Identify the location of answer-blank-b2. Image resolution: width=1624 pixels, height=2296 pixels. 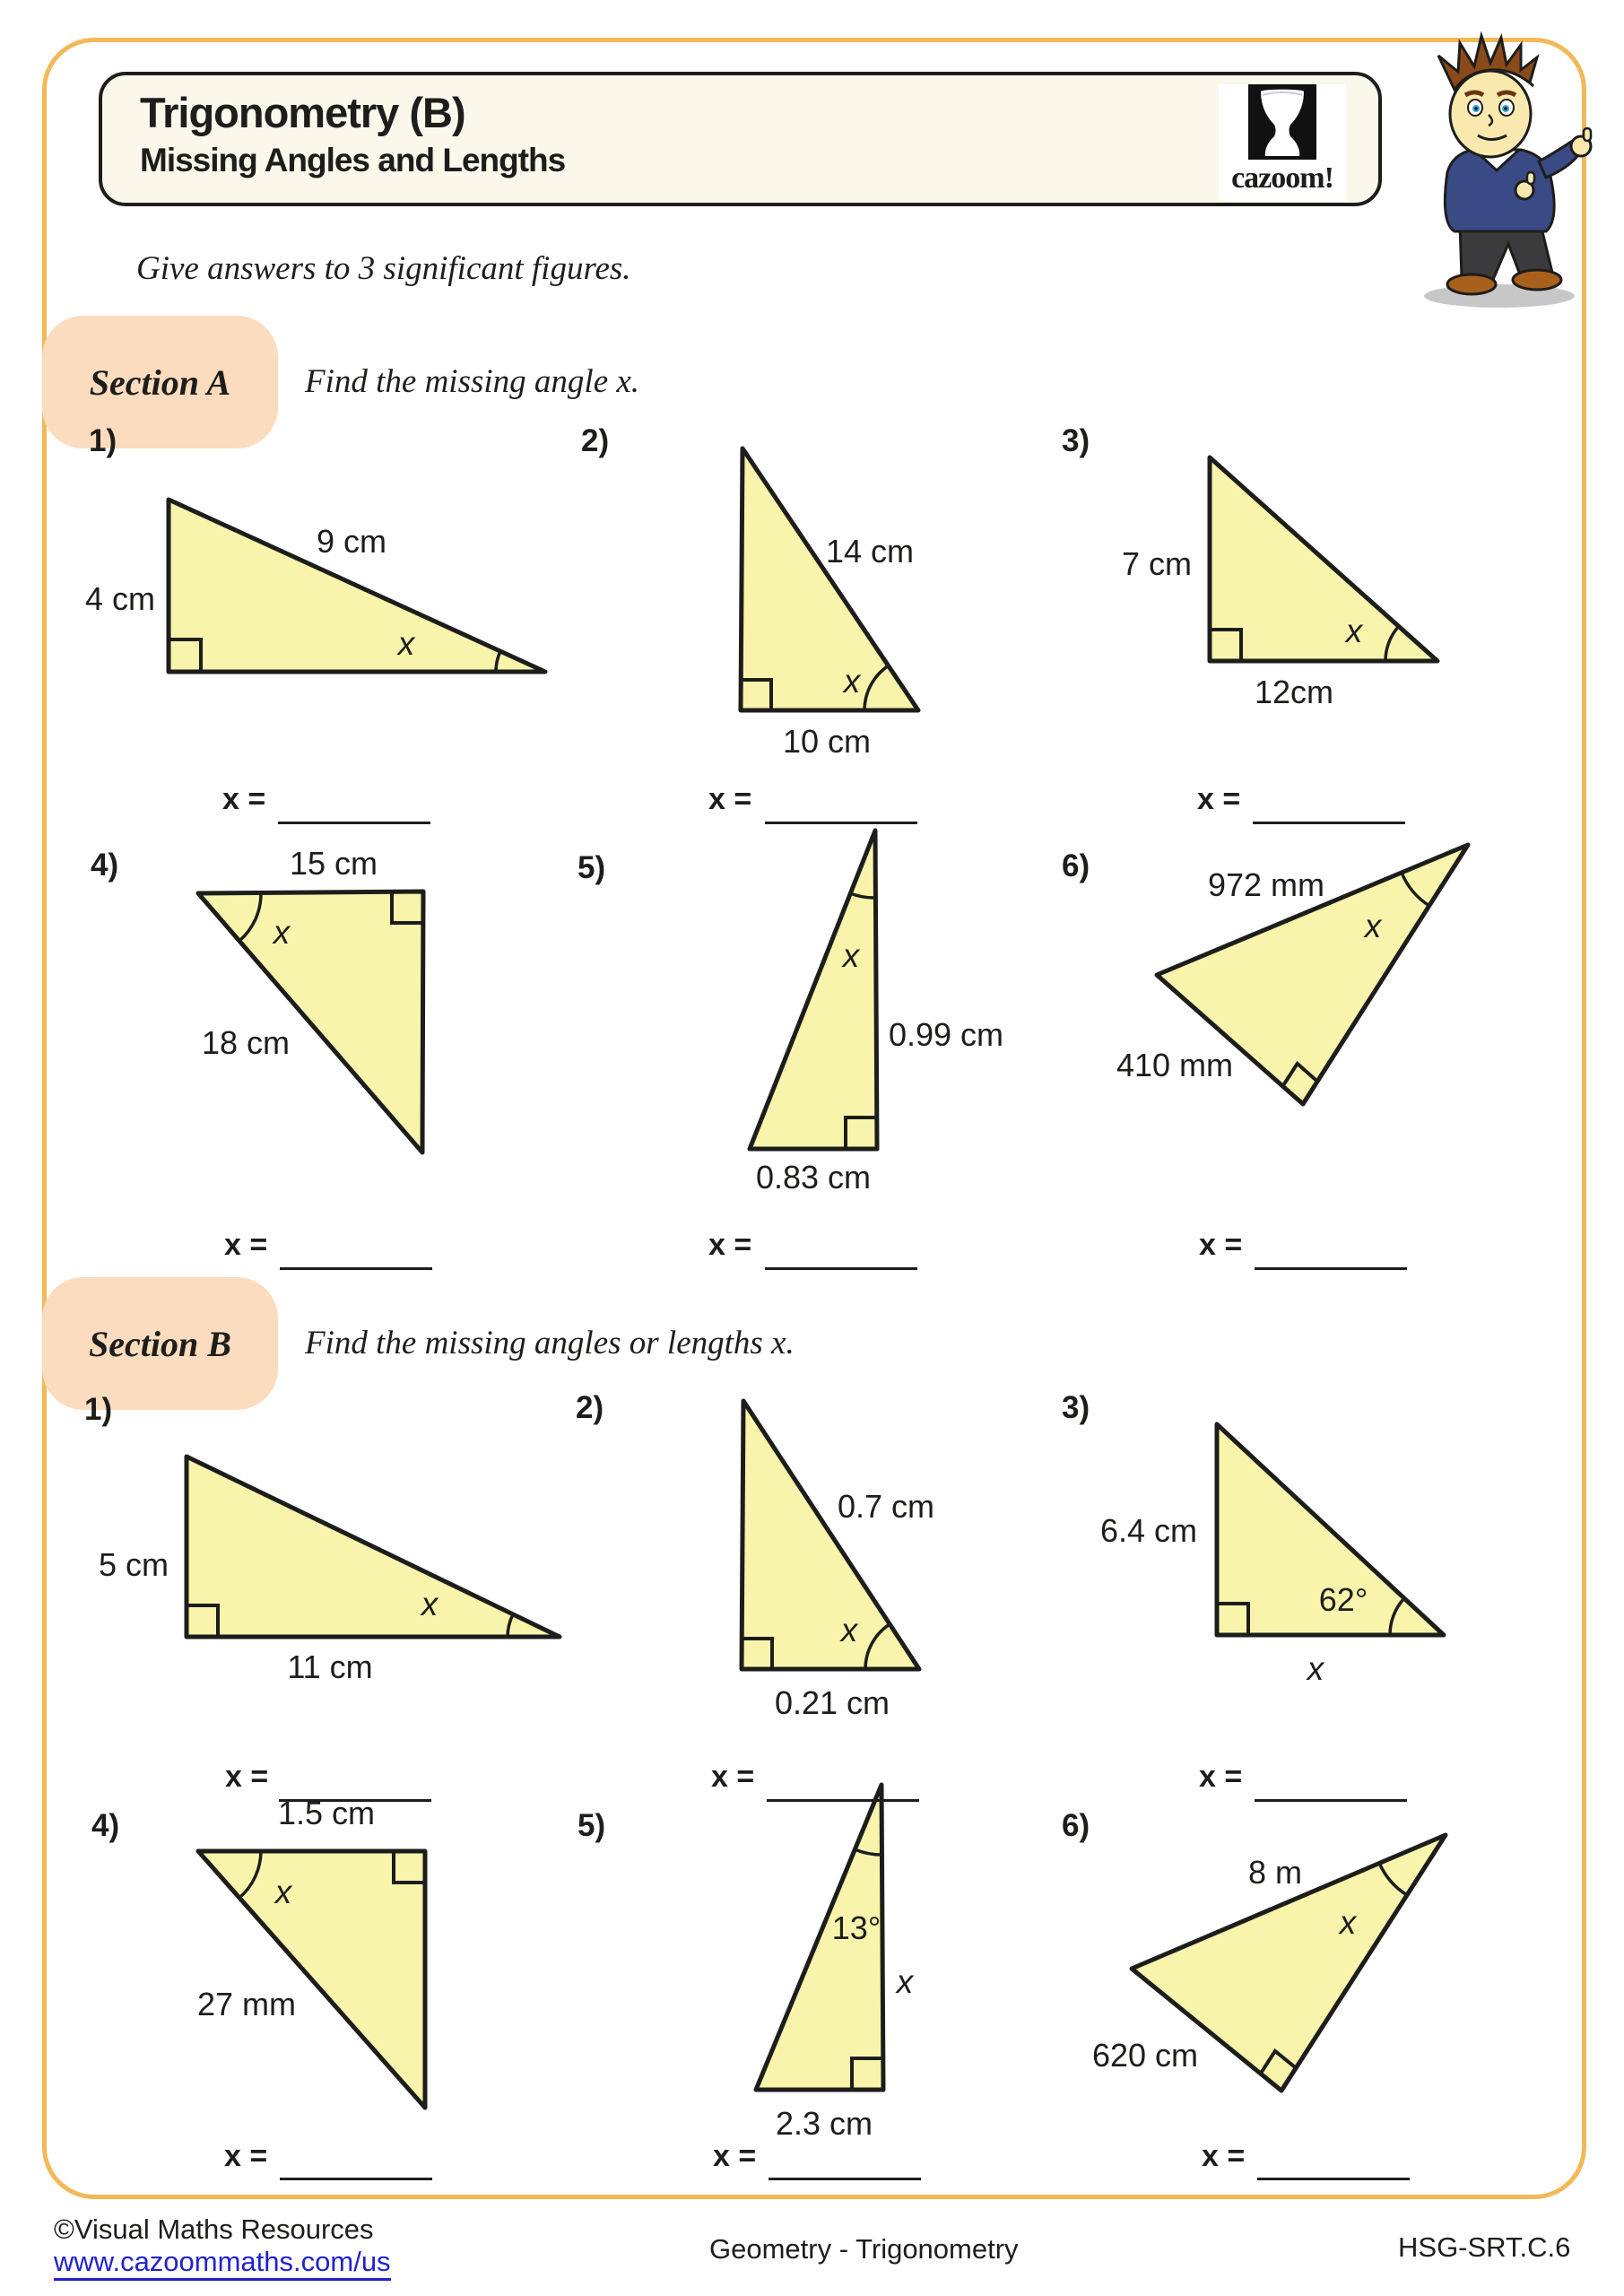
(843, 1800).